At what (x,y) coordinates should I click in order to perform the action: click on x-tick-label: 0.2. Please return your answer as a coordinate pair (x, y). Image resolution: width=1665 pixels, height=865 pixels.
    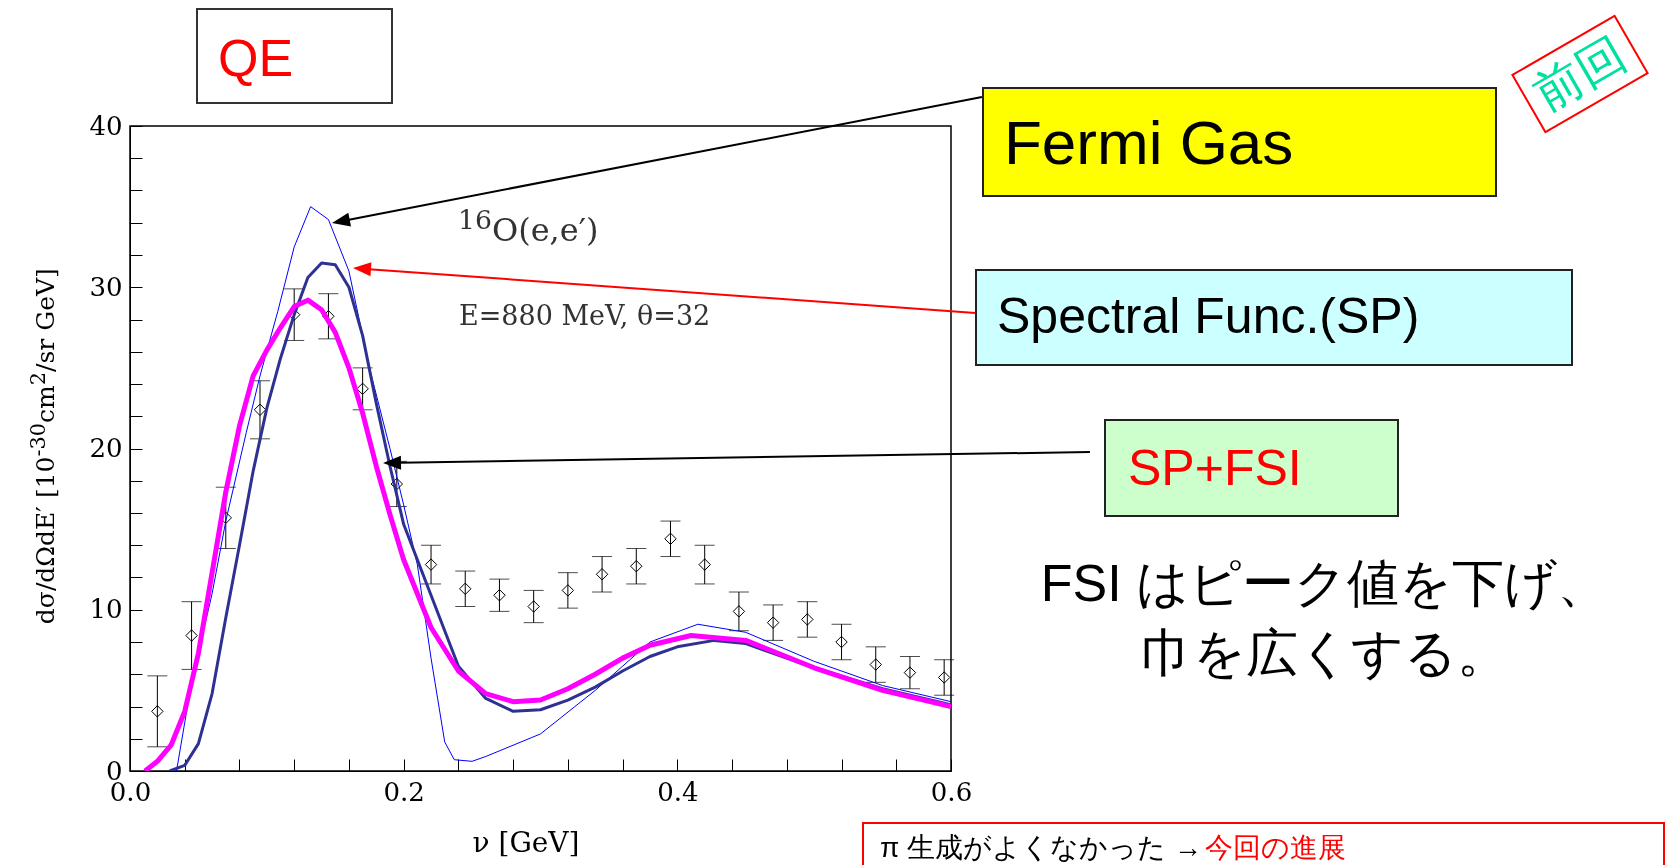
    Looking at the image, I should click on (404, 791).